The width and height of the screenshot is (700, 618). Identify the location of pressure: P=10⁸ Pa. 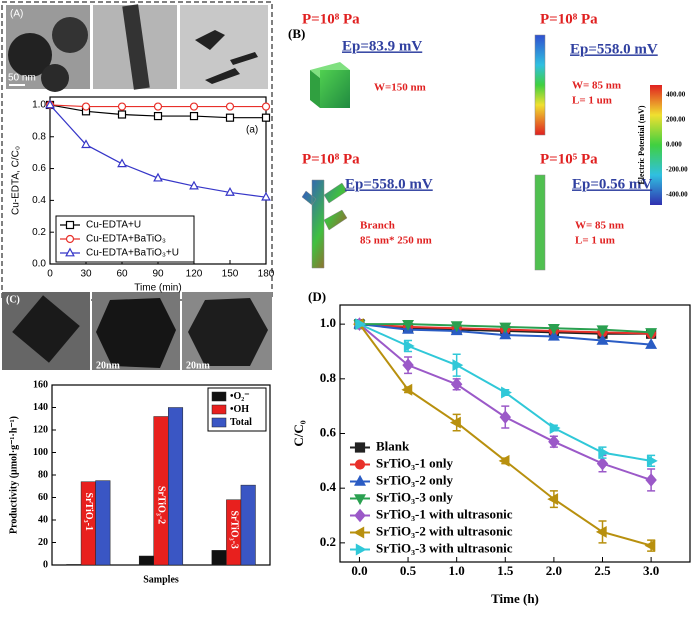
(331, 19).